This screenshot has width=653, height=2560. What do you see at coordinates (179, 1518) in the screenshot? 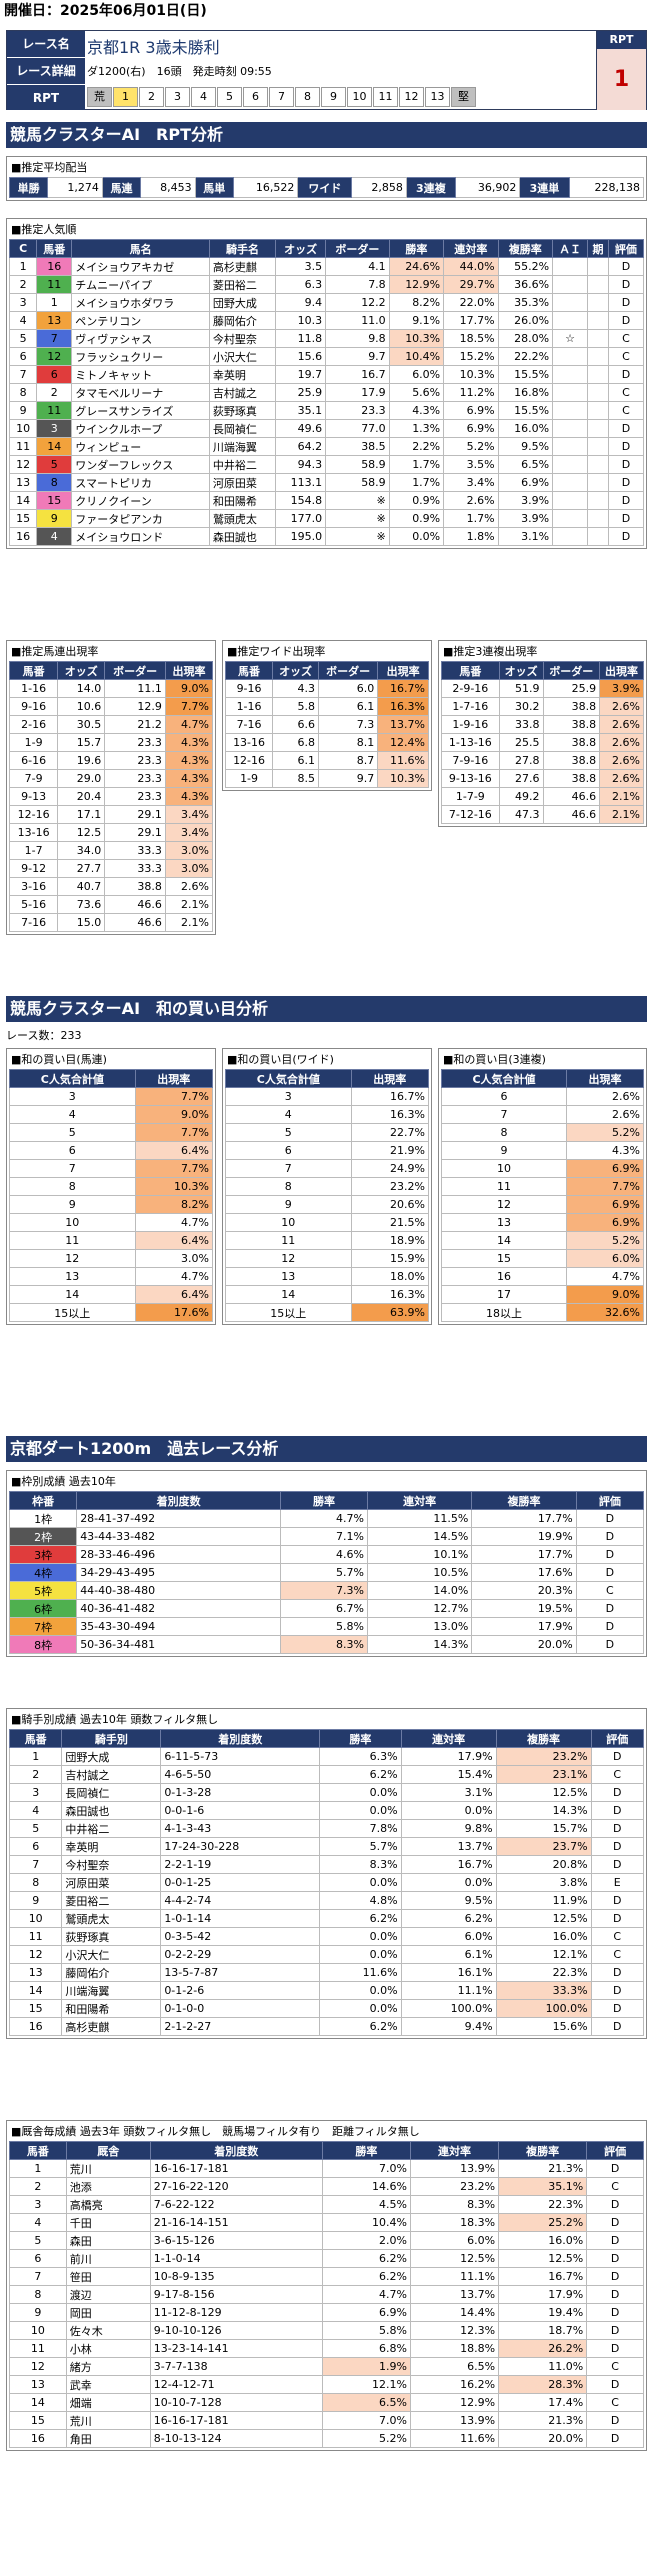
I see `table-cell: 28-41-37-492` at bounding box center [179, 1518].